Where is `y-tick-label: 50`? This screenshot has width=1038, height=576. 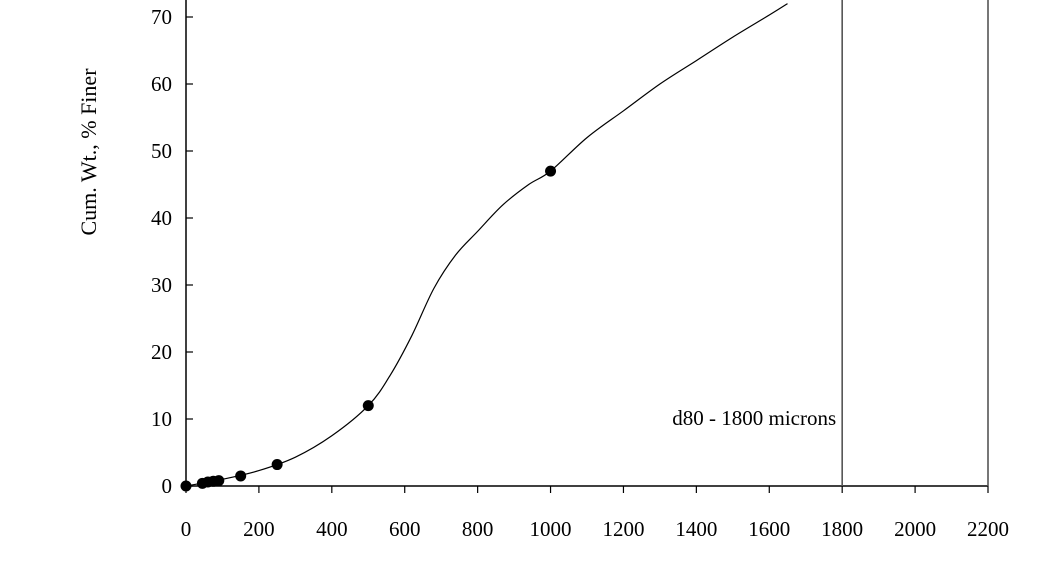
y-tick-label: 50 is located at coordinates (161, 151).